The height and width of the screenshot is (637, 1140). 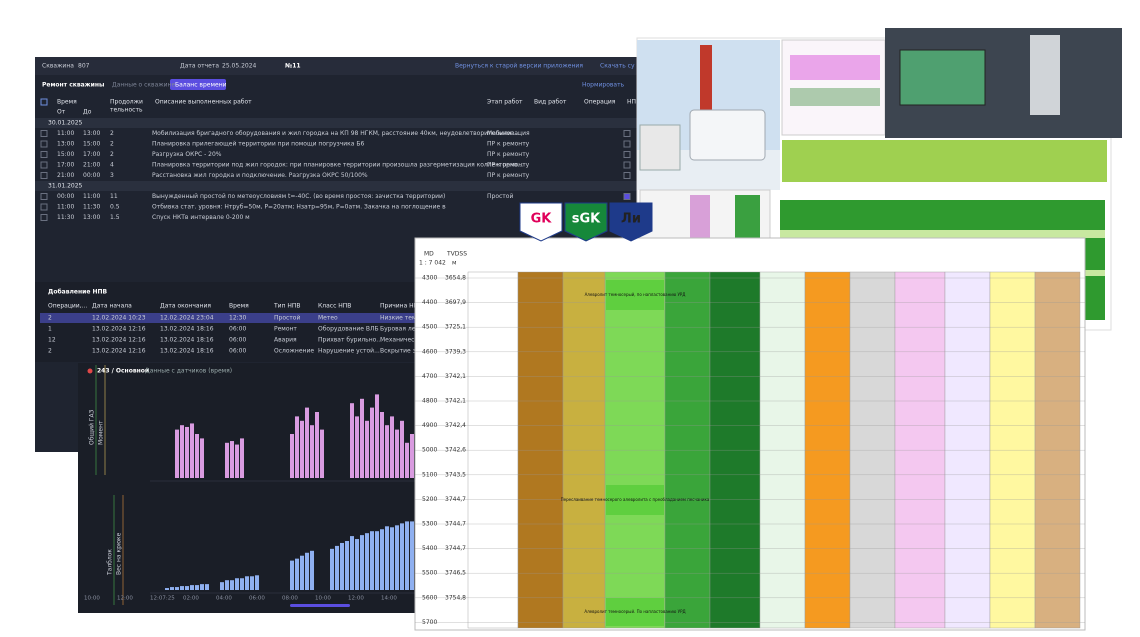 What do you see at coordinates (143, 85) in the screenshot?
I see `tab: Данные о скважине` at bounding box center [143, 85].